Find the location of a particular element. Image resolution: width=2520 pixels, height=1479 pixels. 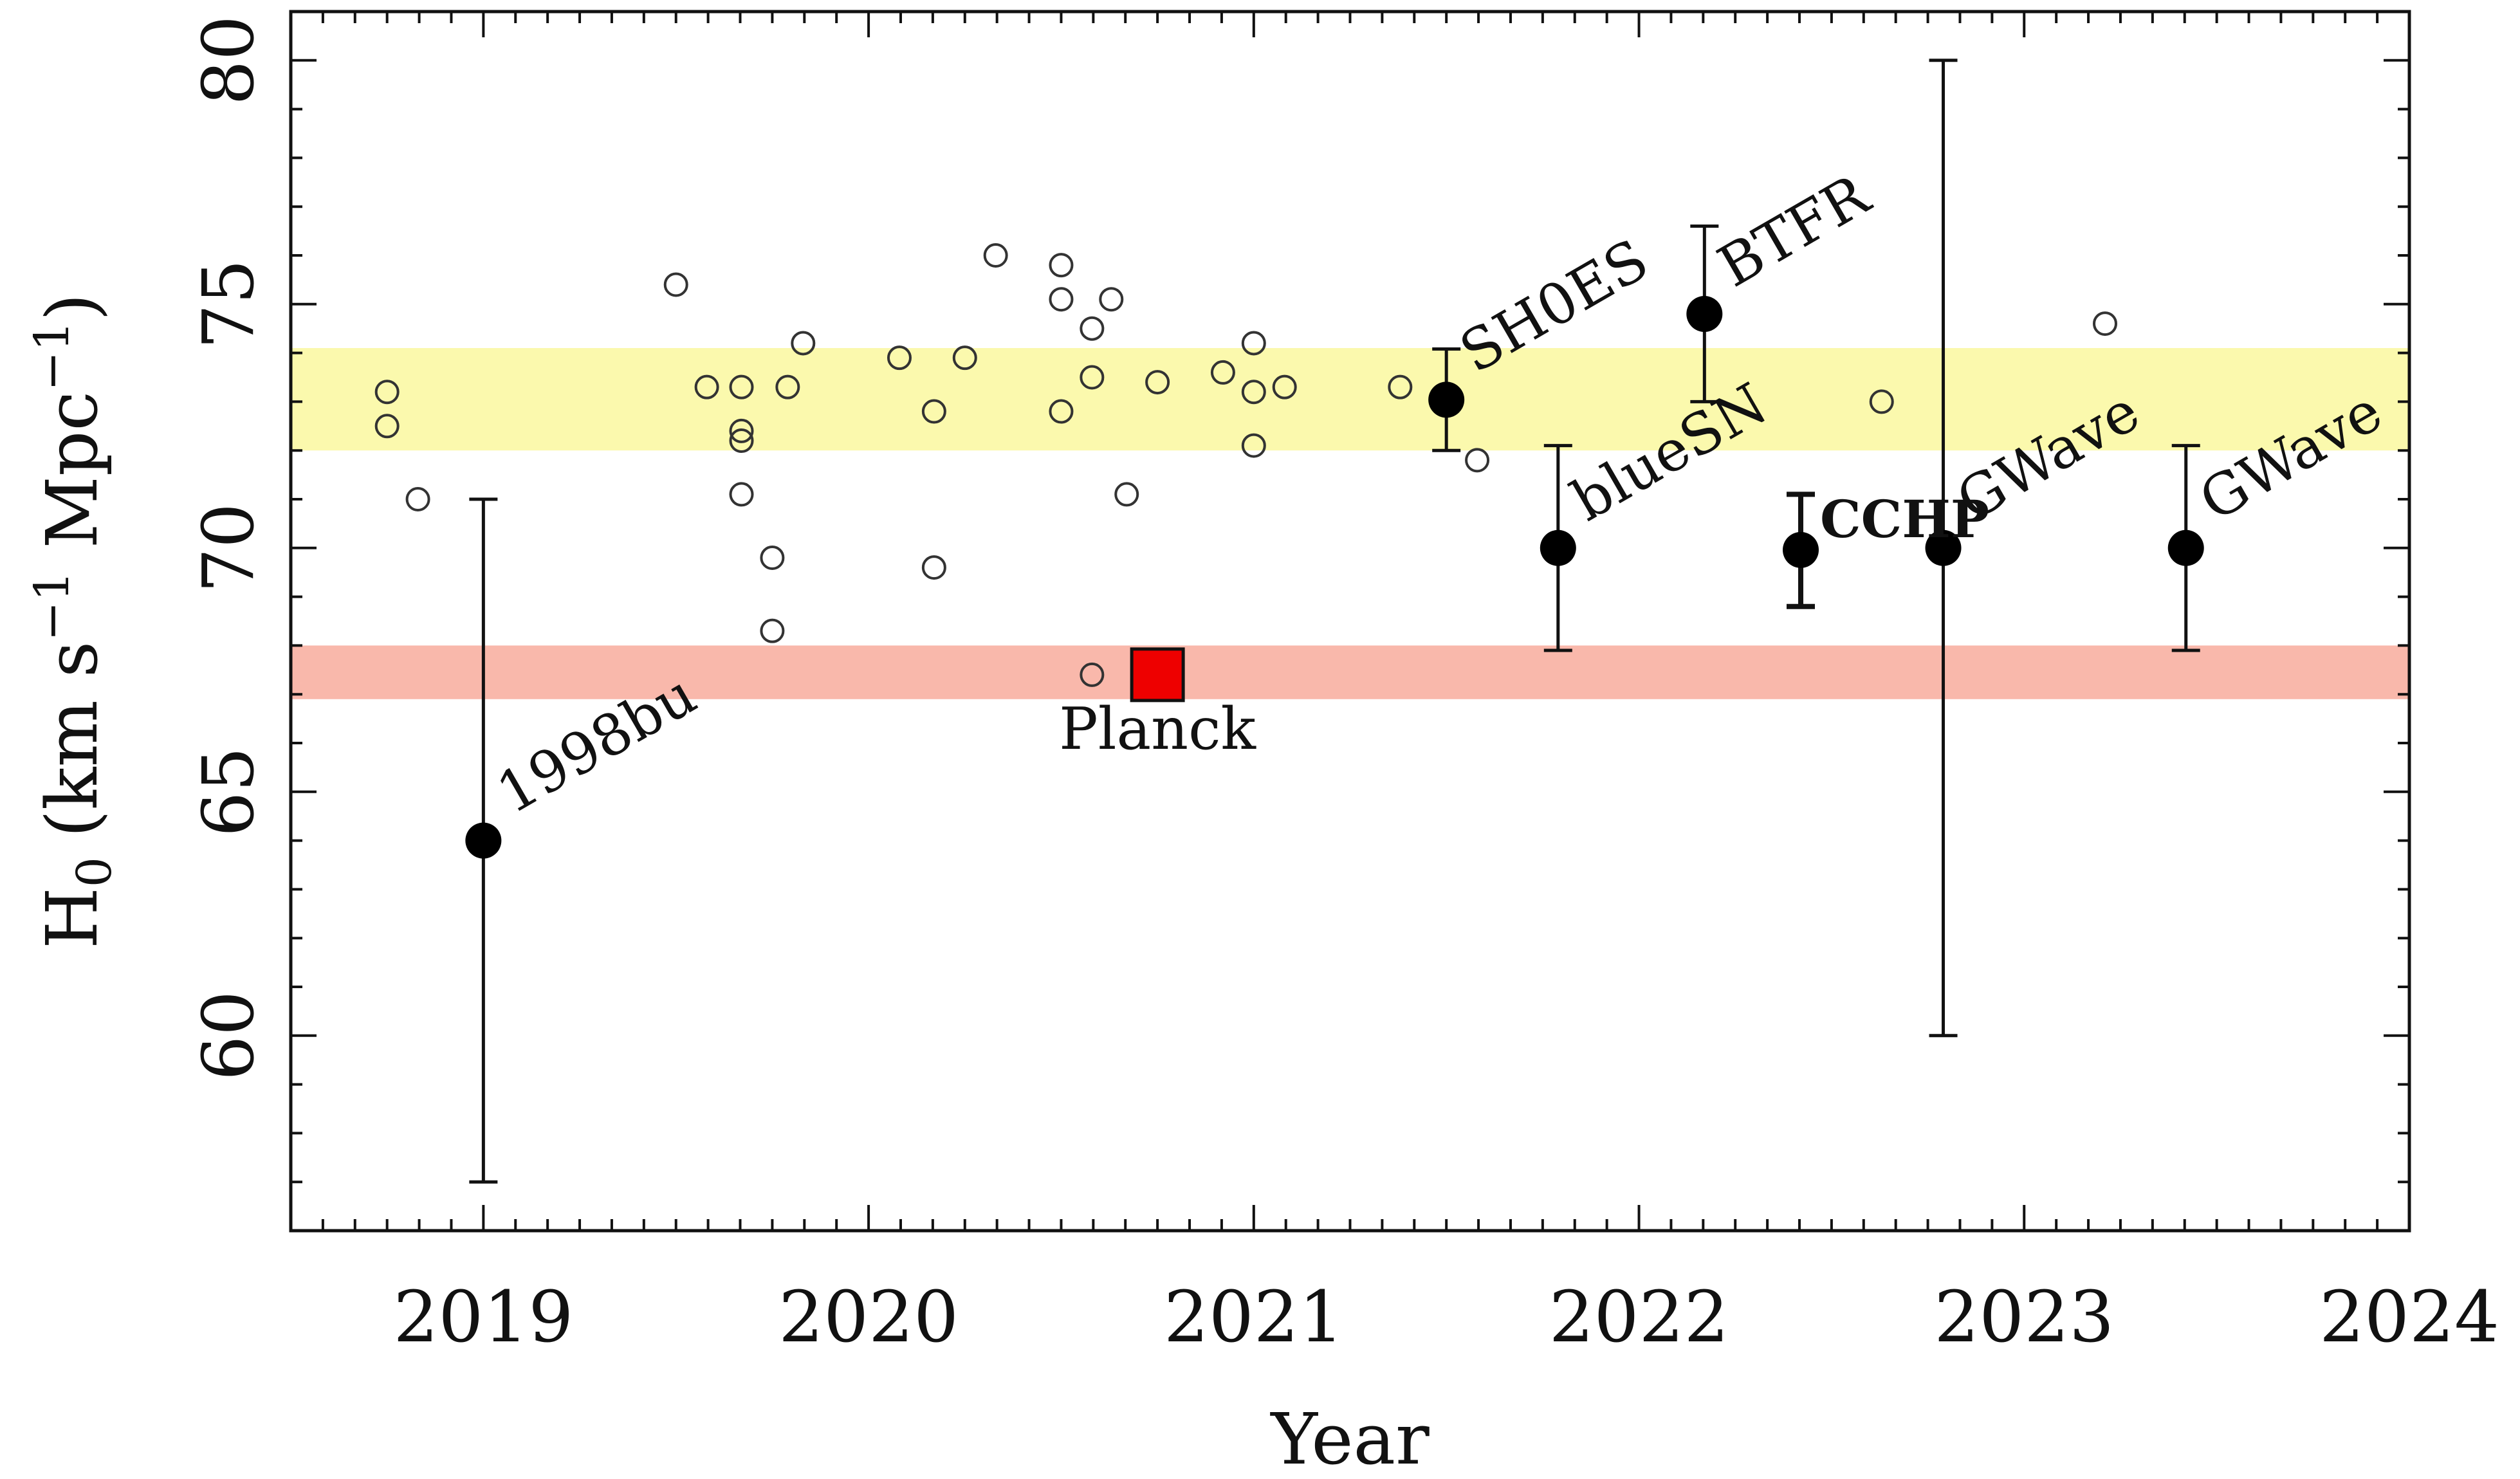

y-tick-label: 60 is located at coordinates (228, 1036).